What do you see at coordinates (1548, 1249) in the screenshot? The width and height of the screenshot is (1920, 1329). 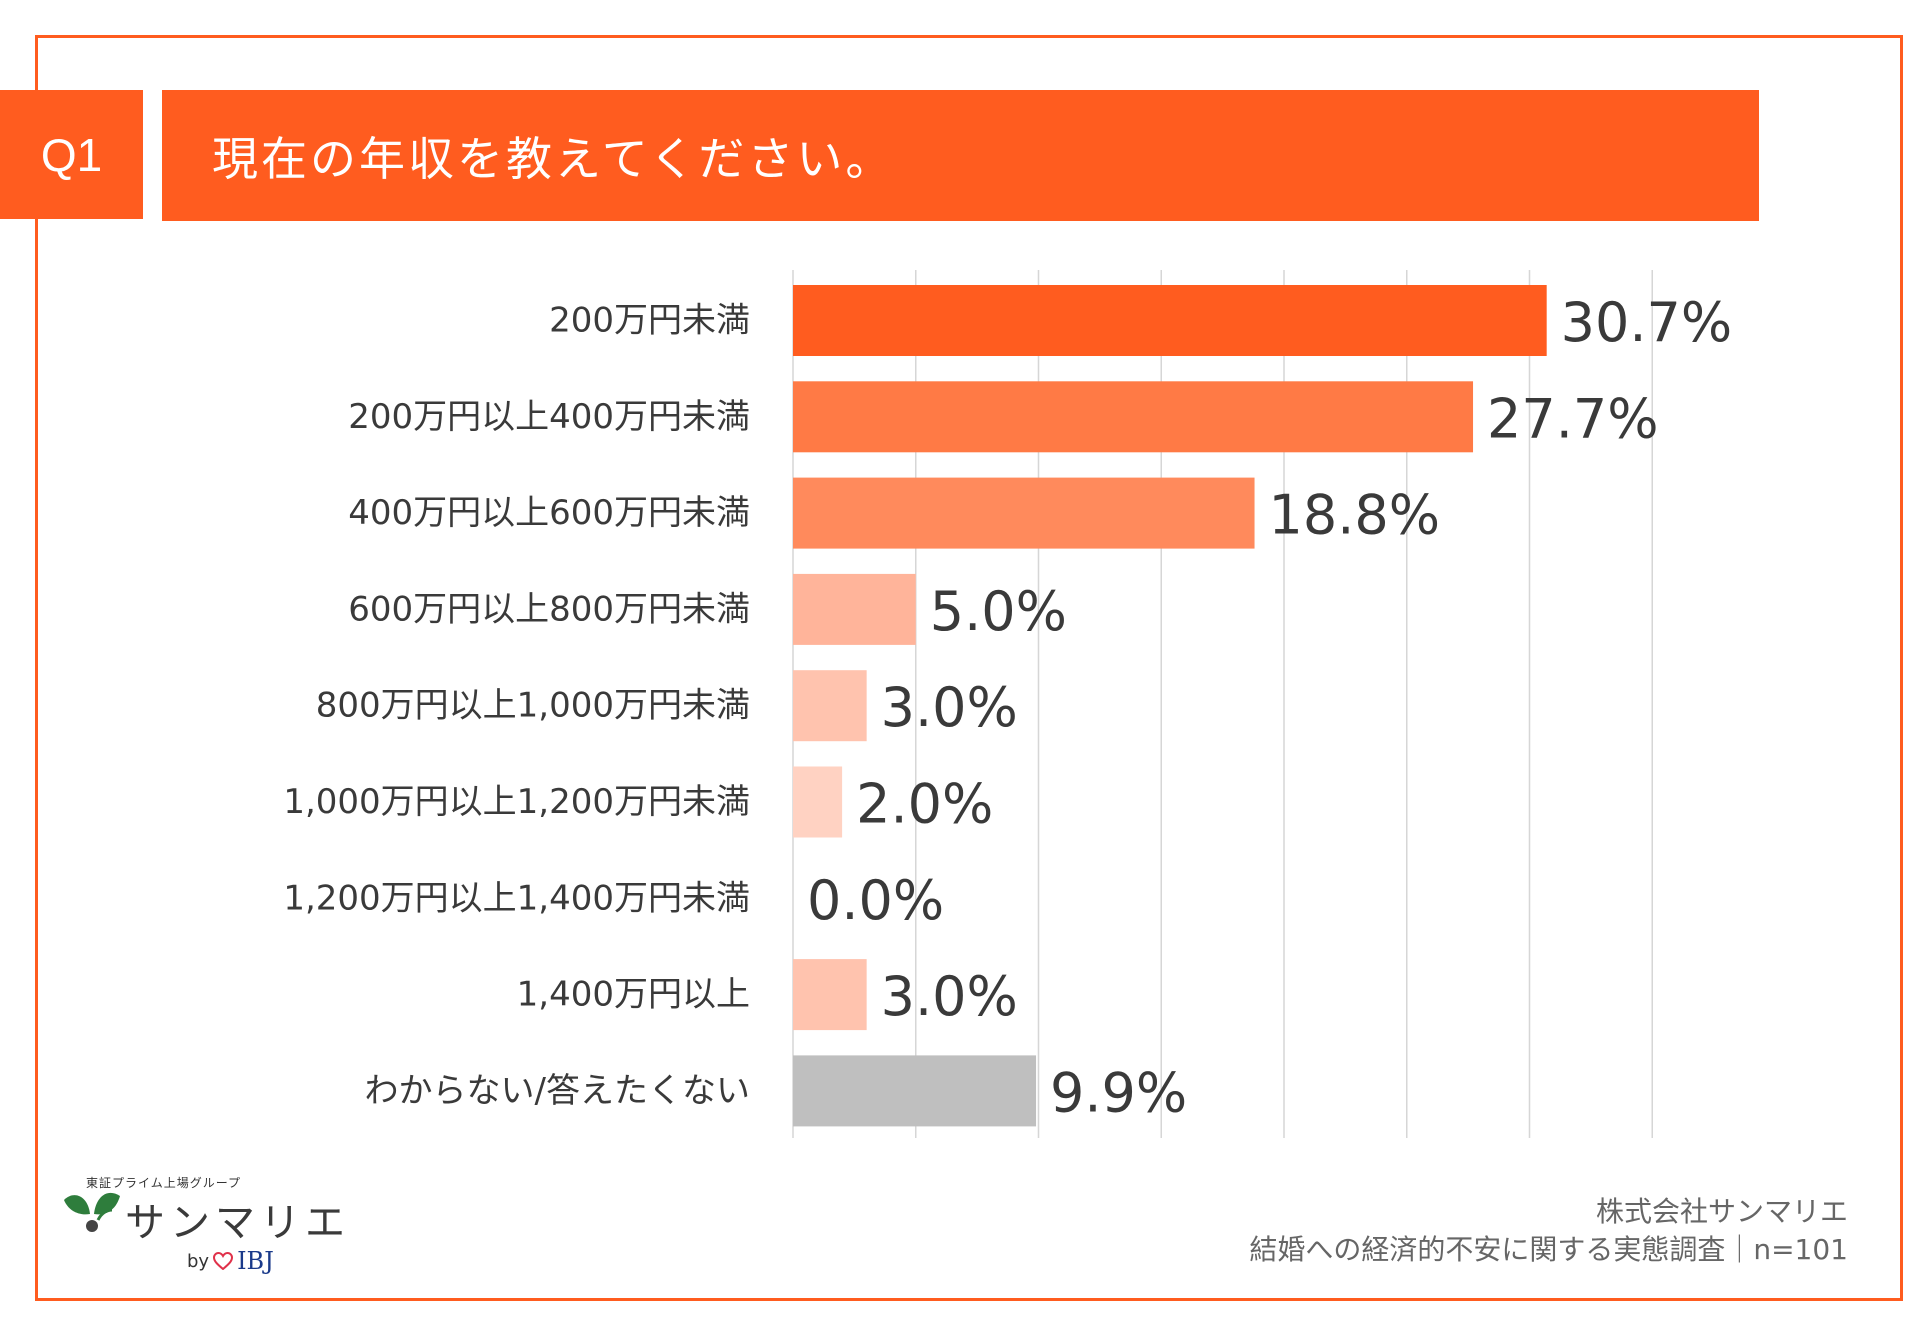 I see `survey-info: 結婚への経済的不安に関する実態調査｜n=101` at bounding box center [1548, 1249].